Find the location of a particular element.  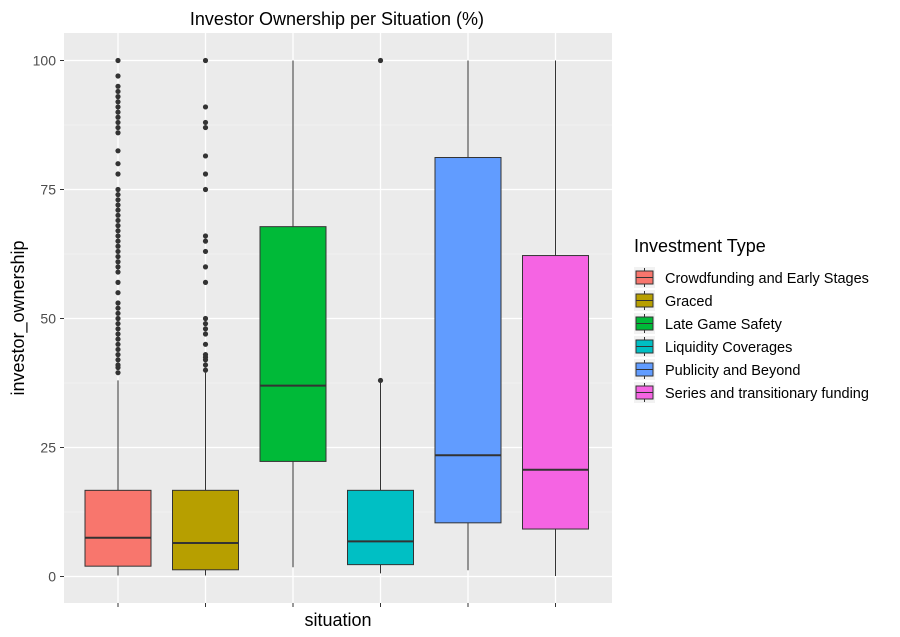

legend-item: Publicity and Beyond is located at coordinates (717, 369).